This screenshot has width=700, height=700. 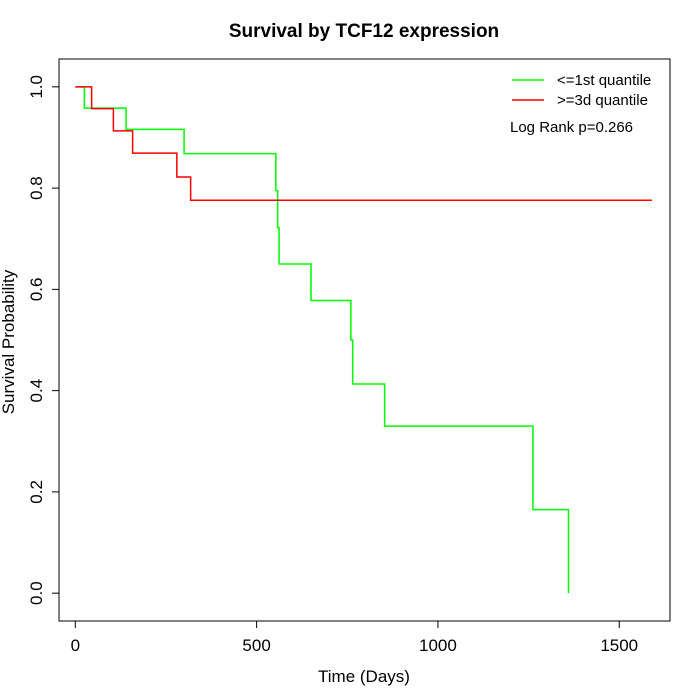 What do you see at coordinates (43, 340) in the screenshot?
I see `y-axis: 0.0 0.2 0.4 0.6 0.8 1.0` at bounding box center [43, 340].